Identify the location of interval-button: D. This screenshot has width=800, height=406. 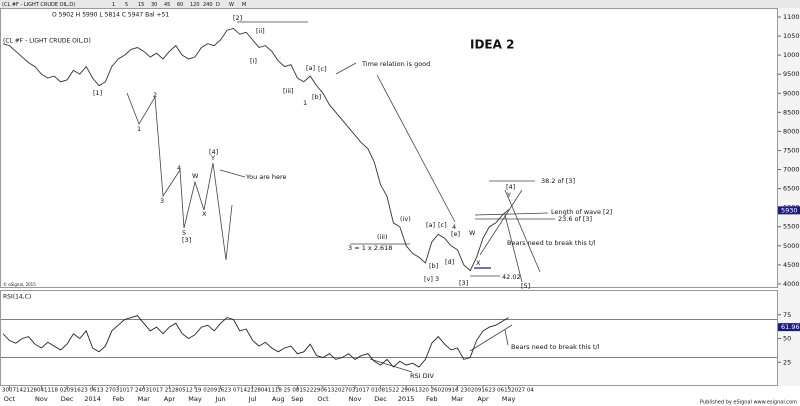
(218, 5).